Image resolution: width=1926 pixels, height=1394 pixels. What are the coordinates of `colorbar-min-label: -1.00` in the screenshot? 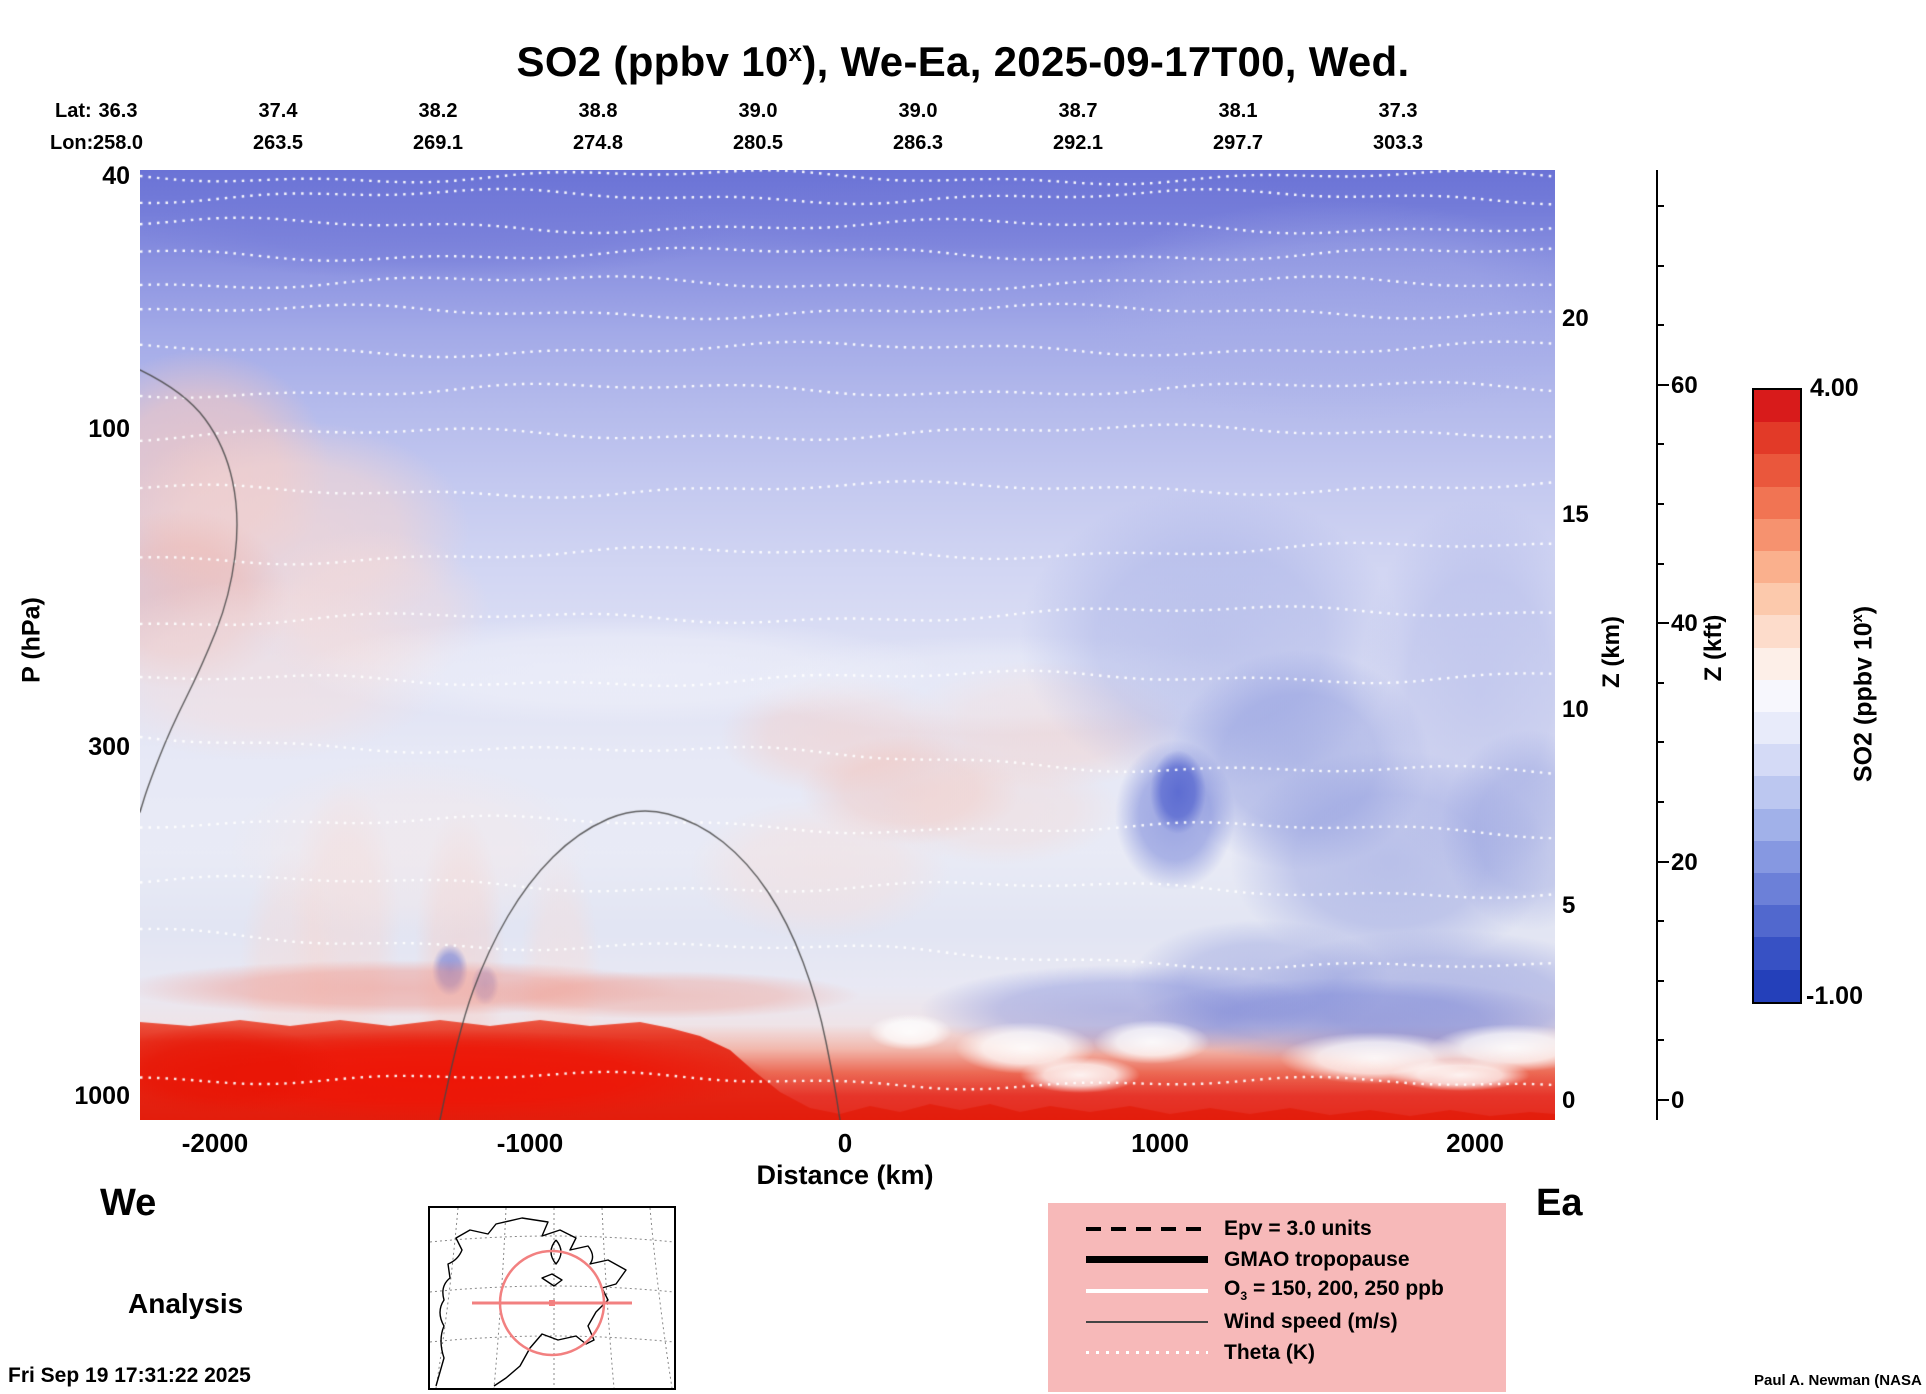 It's located at (1834, 996).